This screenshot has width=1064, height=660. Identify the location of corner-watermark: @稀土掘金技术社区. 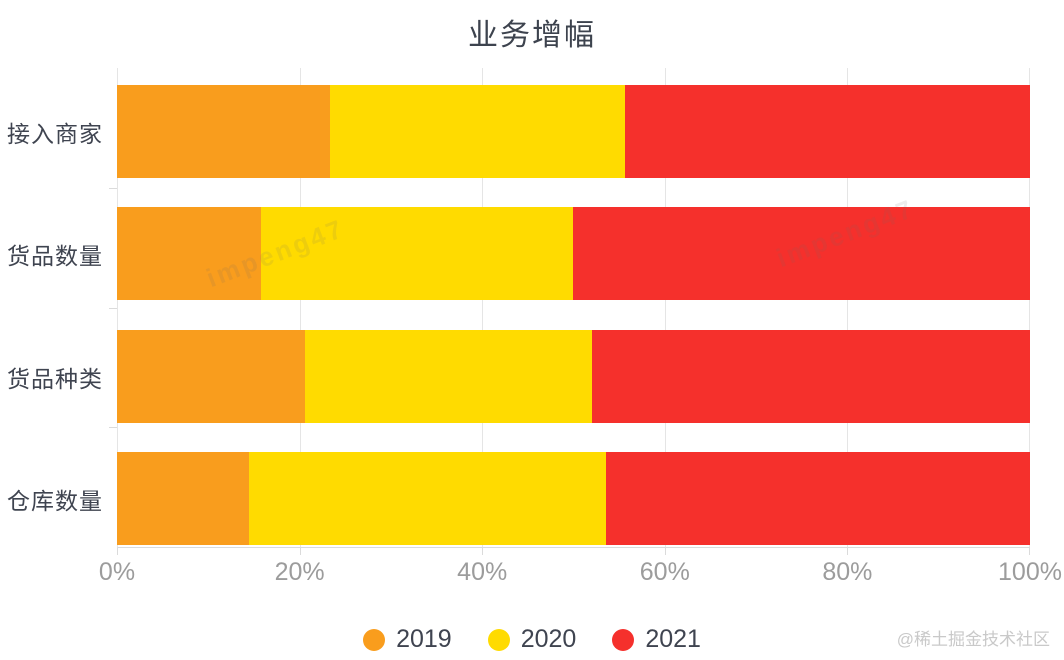
(973, 639).